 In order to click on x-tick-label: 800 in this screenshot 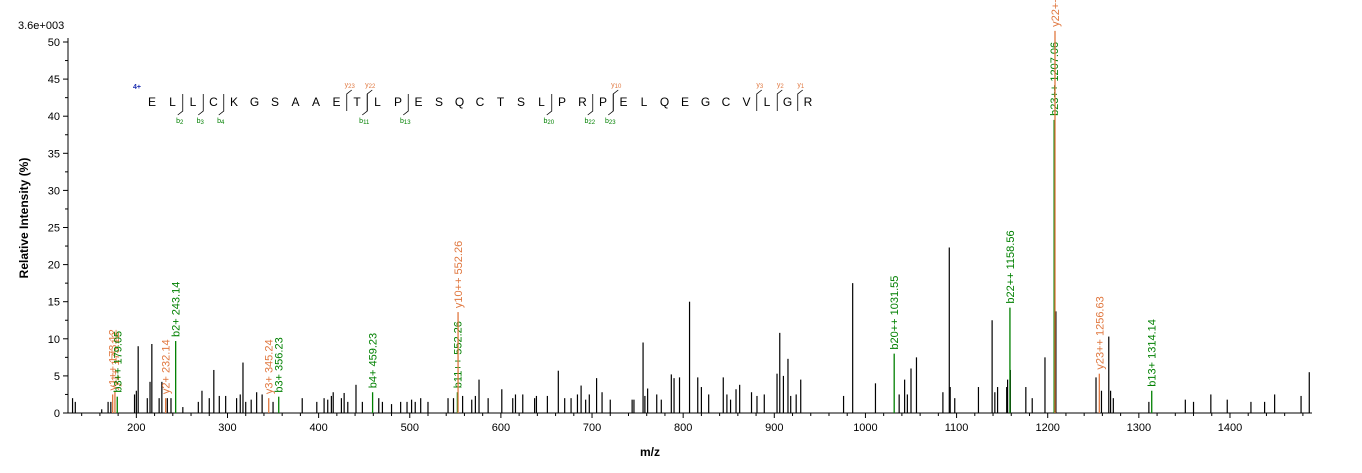, I will do `click(683, 428)`.